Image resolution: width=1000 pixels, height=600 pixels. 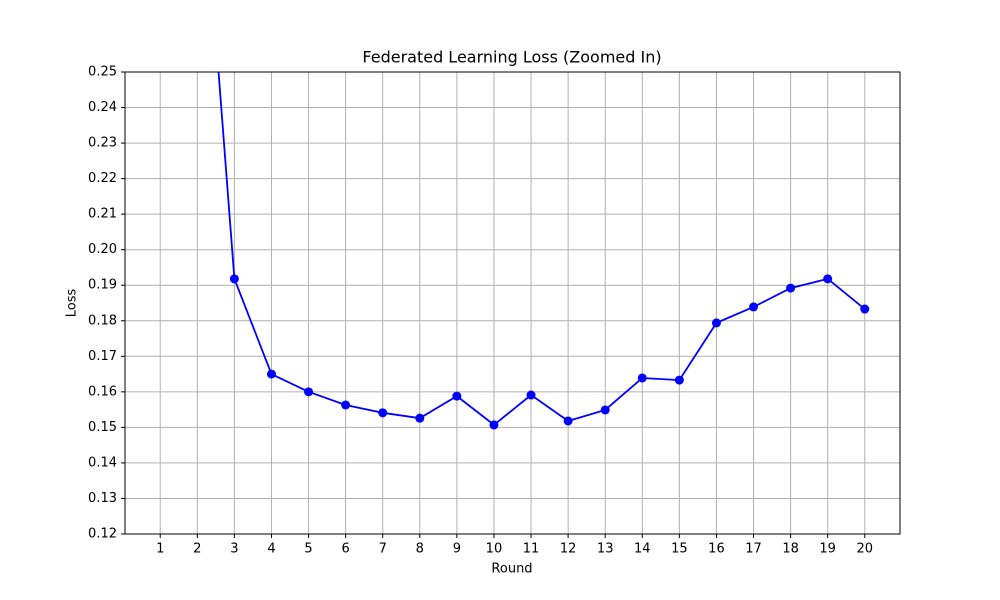 What do you see at coordinates (197, 549) in the screenshot?
I see `x-tick-label: 2` at bounding box center [197, 549].